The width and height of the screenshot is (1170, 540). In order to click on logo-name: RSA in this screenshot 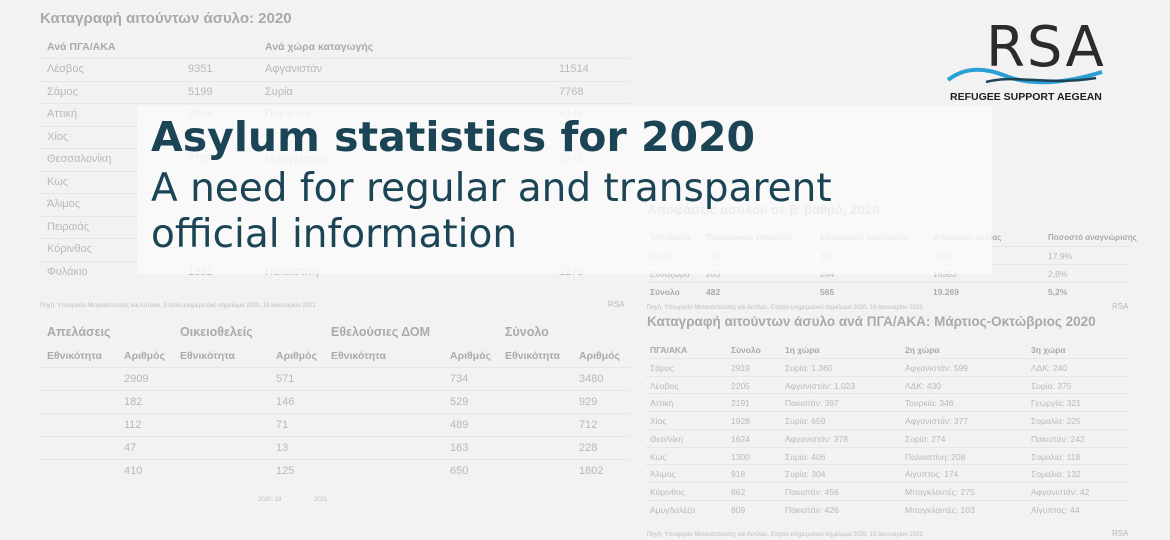, I will do `click(1046, 47)`.